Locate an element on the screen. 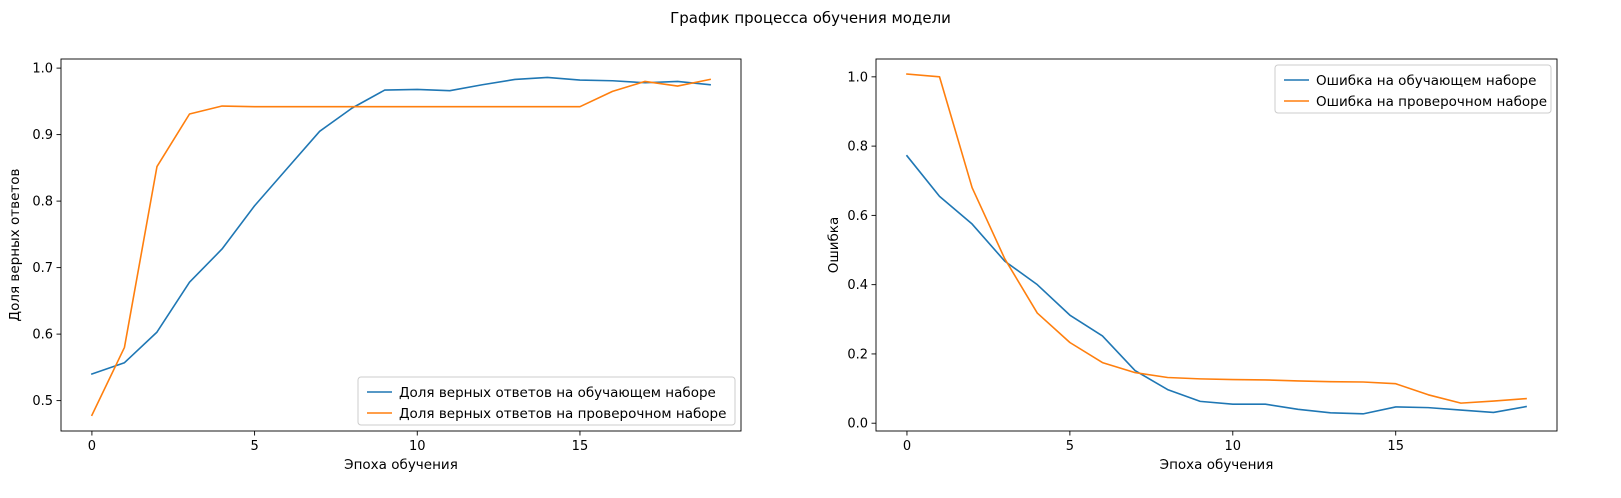  chart-1-y-tick-label: 0.4 is located at coordinates (857, 285).